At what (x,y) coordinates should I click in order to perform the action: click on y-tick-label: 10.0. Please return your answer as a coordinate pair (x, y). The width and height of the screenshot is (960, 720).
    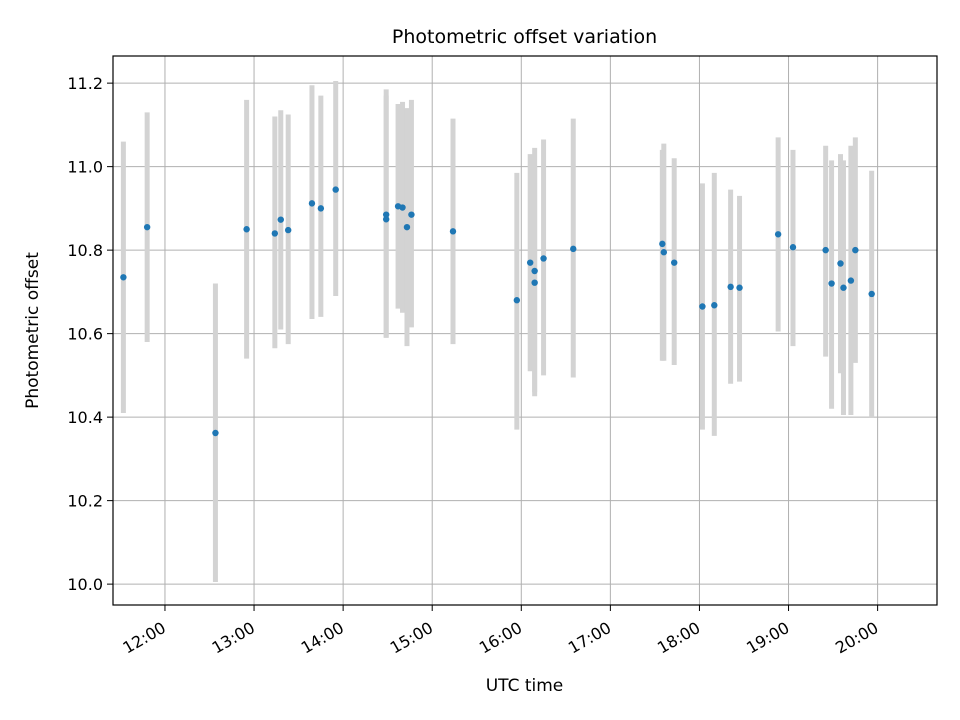
    Looking at the image, I should click on (85, 584).